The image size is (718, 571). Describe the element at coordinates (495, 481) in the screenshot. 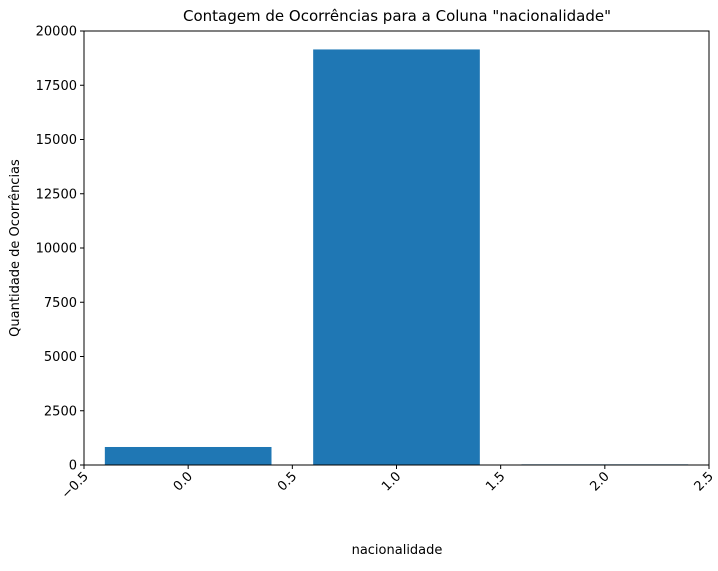

I see `x-tick-label: 1.5` at that location.